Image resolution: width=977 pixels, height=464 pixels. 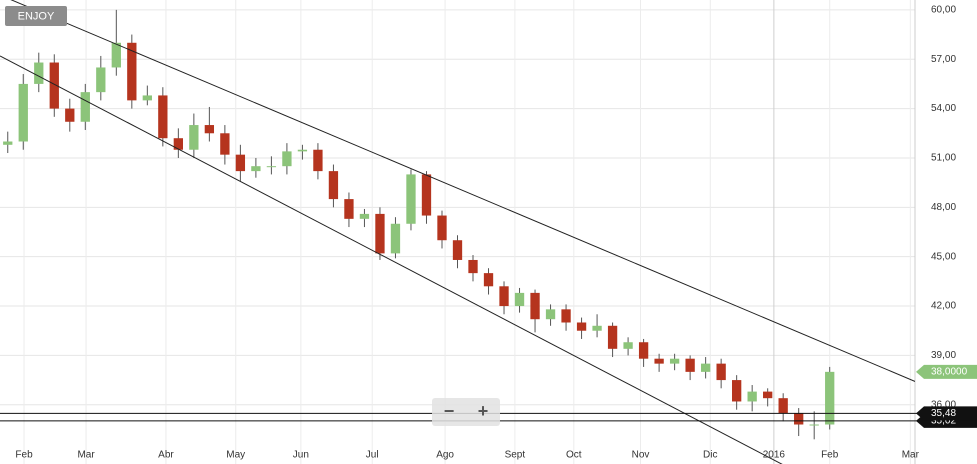 What do you see at coordinates (301, 455) in the screenshot?
I see `x-tick-label: Jun` at bounding box center [301, 455].